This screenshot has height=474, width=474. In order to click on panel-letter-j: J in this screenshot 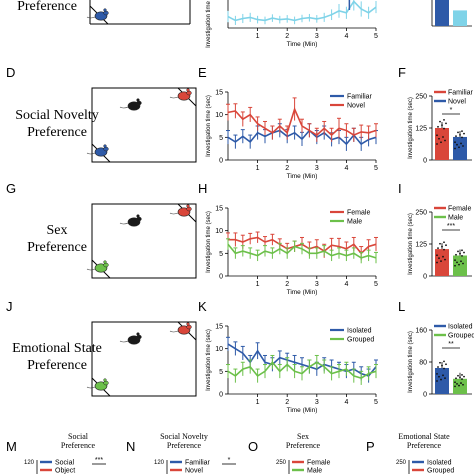, I will do `click(9, 306)`.